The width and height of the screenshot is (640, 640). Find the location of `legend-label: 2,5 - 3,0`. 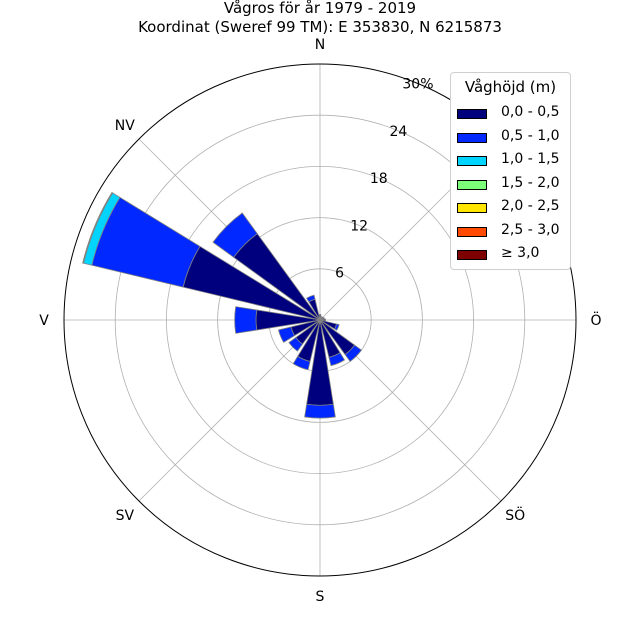

legend-label: 2,5 - 3,0 is located at coordinates (530, 229).